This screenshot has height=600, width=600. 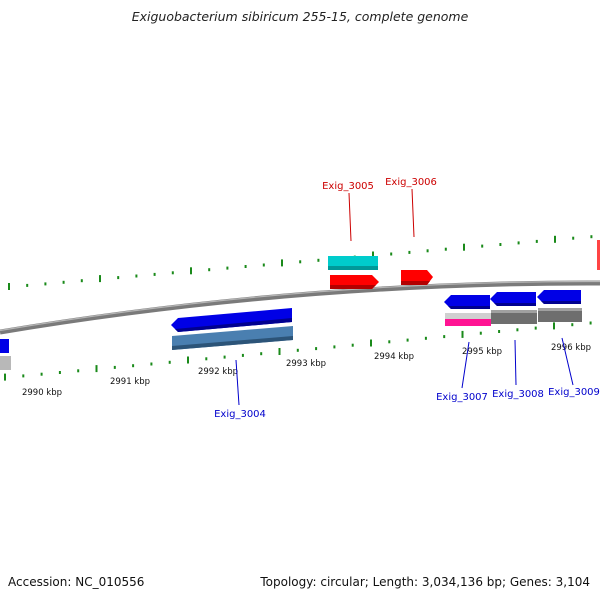 What do you see at coordinates (353, 268) in the screenshot?
I see `cyan-feature-shadow` at bounding box center [353, 268].